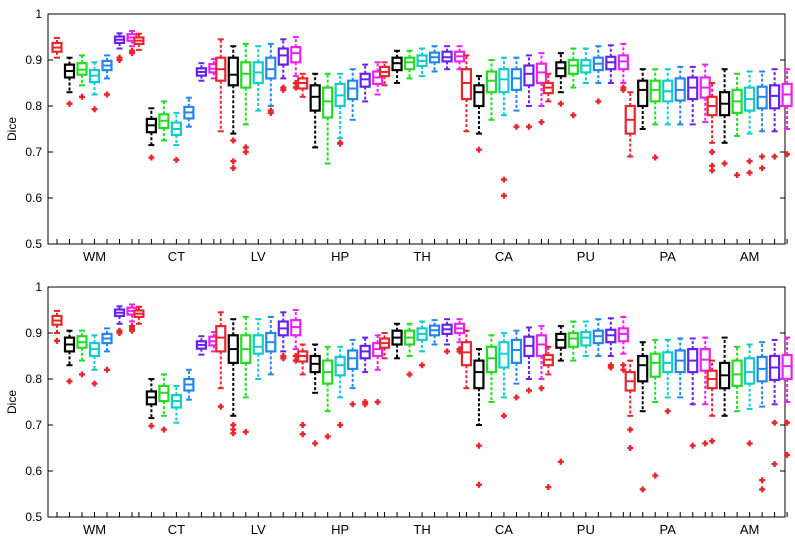 This screenshot has height=547, width=795. What do you see at coordinates (33, 333) in the screenshot?
I see `y-tick-label: 0.9` at bounding box center [33, 333].